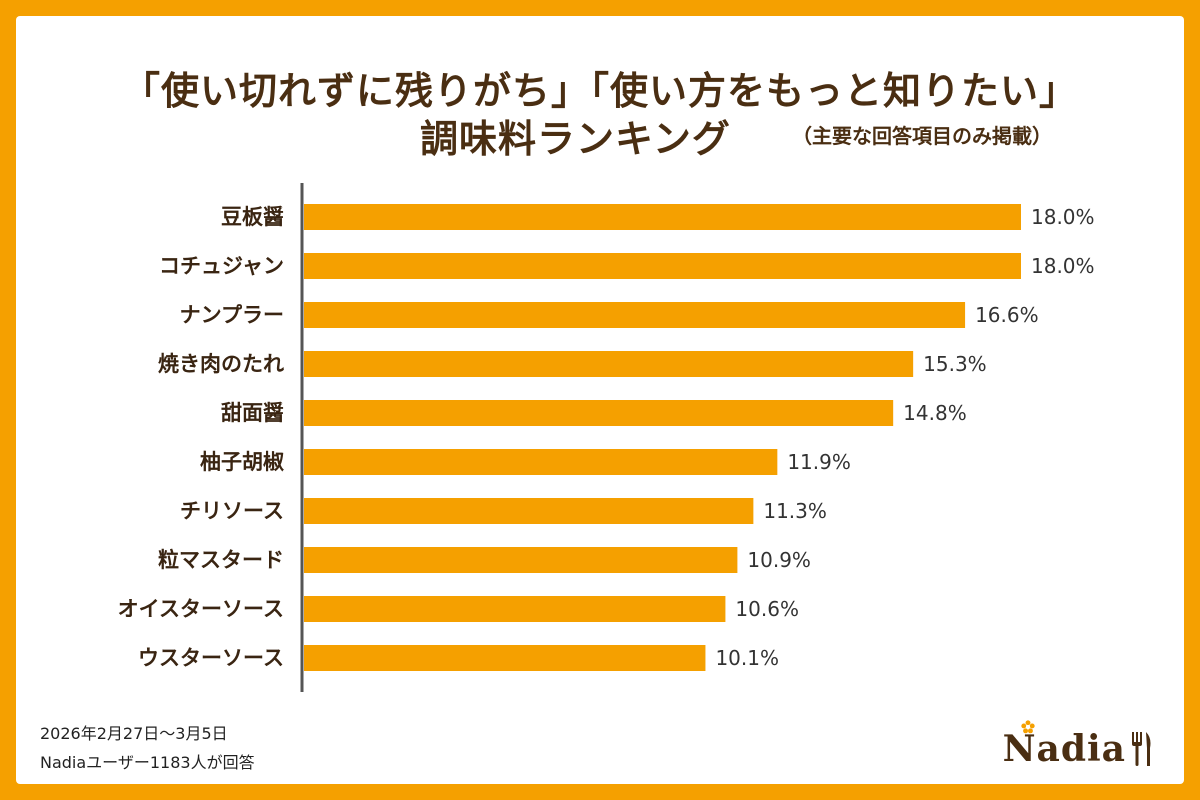 This screenshot has height=800, width=1200. I want to click on survey-period: 2026年2月27日〜3月5日, so click(134, 733).